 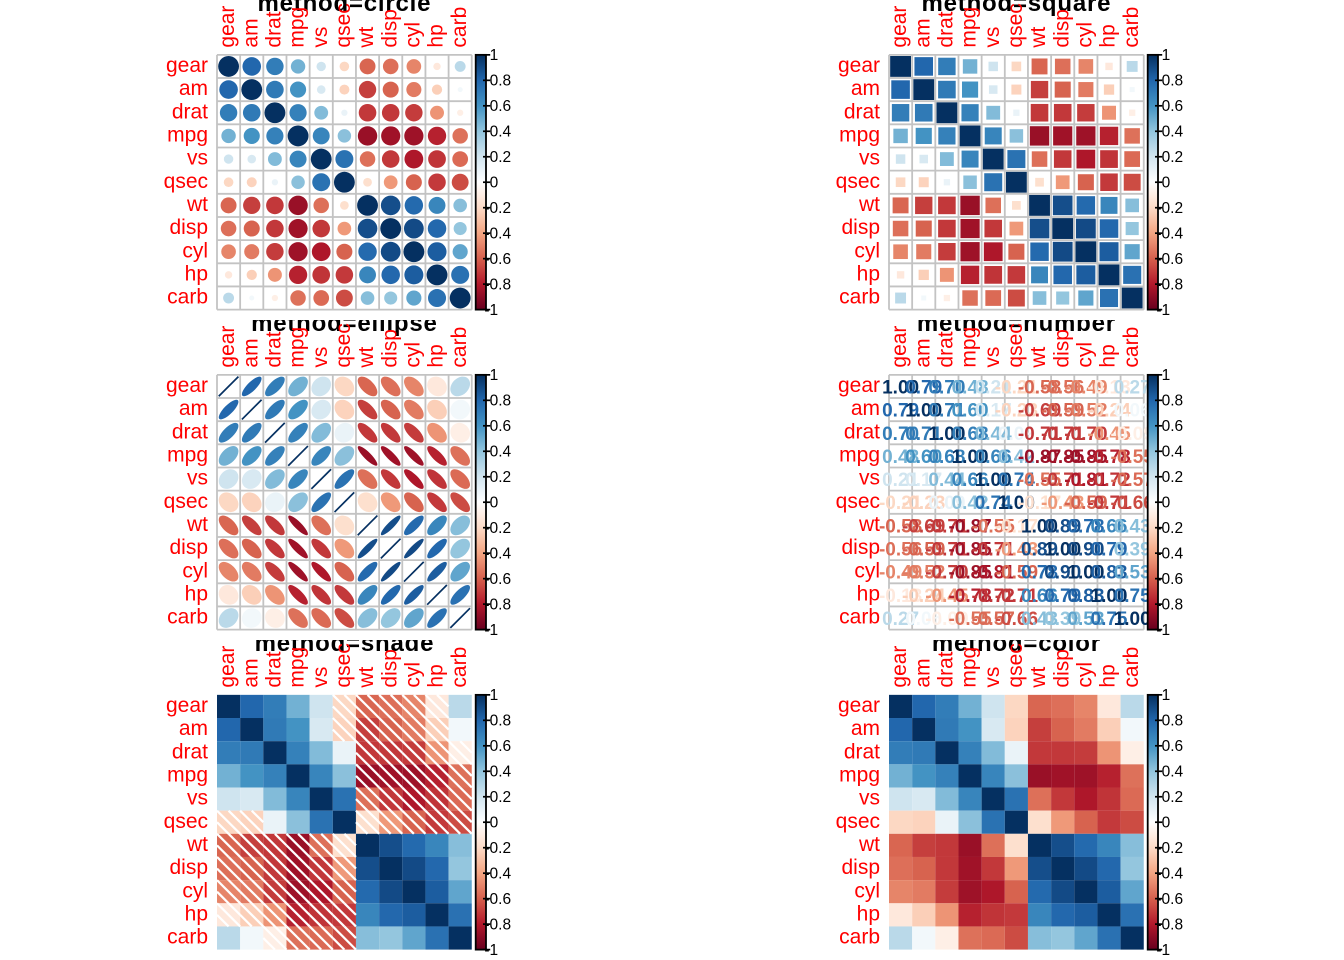 I want to click on svg-text: -0.2, so click(x=1169, y=848).